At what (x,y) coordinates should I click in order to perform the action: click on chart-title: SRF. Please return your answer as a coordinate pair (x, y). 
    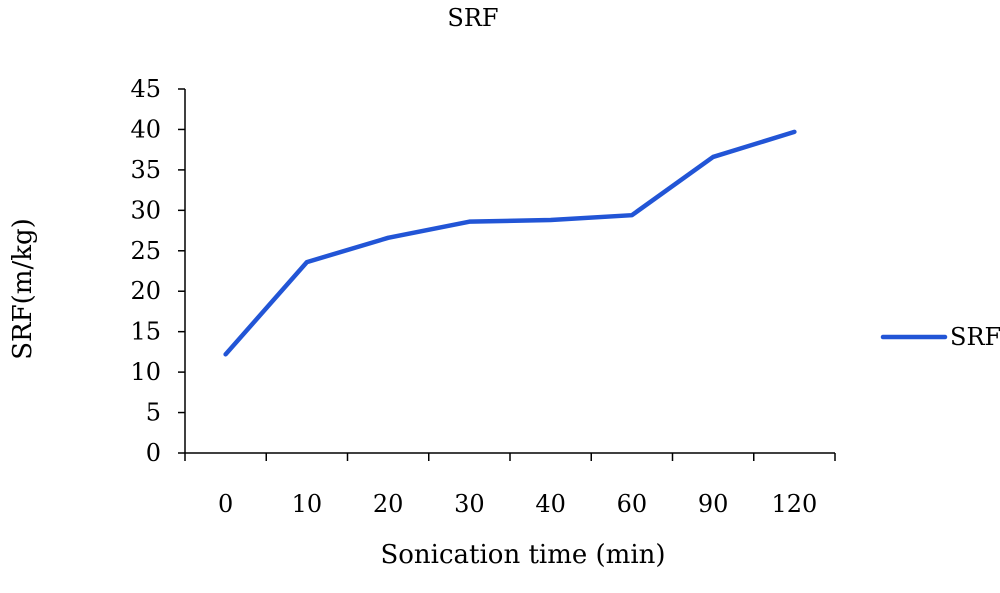
    Looking at the image, I should click on (472, 18).